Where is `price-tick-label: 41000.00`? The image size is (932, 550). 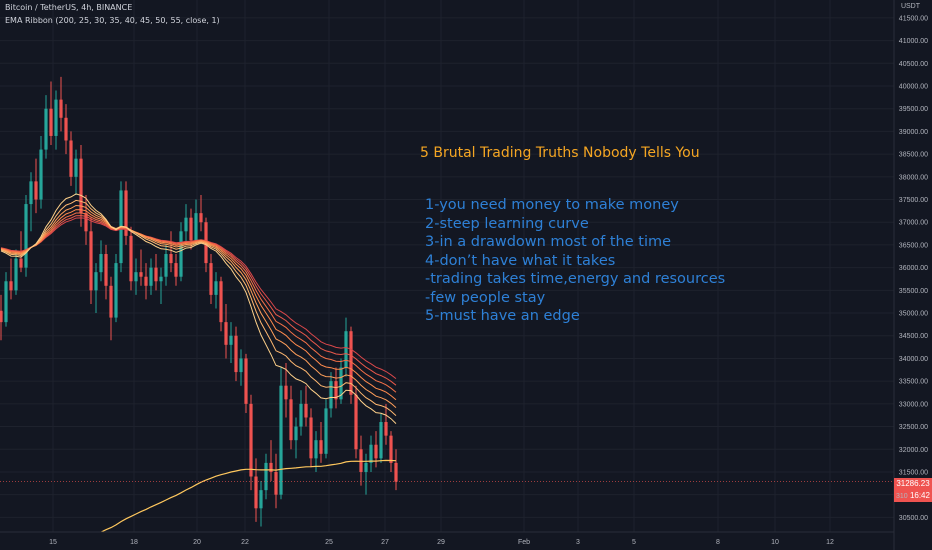
price-tick-label: 41000.00 is located at coordinates (913, 41).